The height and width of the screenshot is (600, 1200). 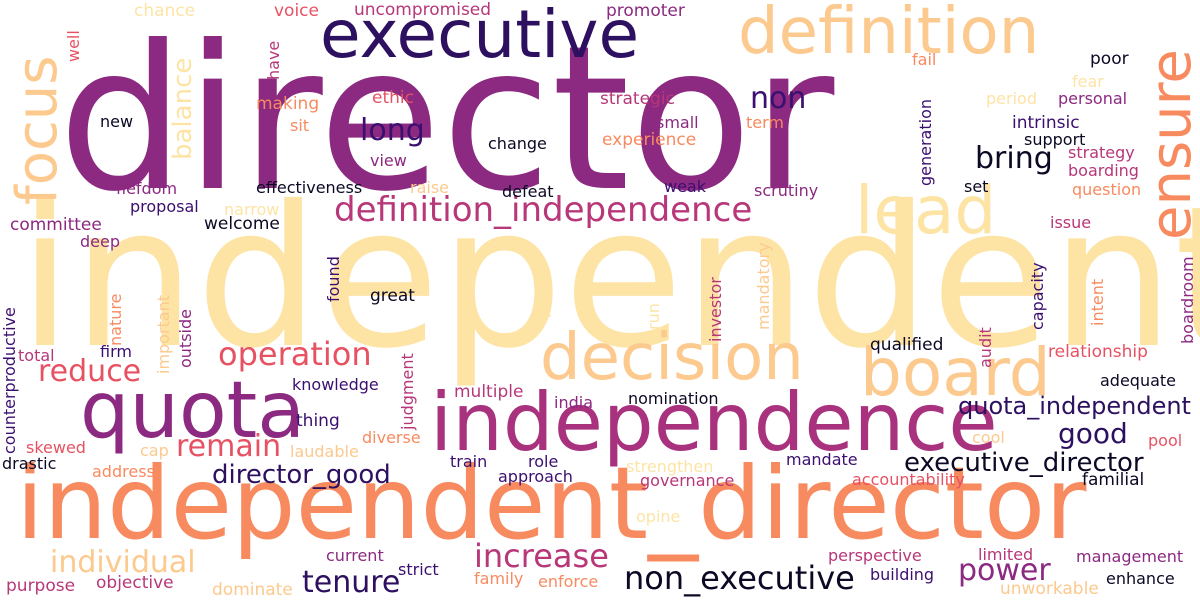 What do you see at coordinates (1130, 556) in the screenshot?
I see `word-management: management` at bounding box center [1130, 556].